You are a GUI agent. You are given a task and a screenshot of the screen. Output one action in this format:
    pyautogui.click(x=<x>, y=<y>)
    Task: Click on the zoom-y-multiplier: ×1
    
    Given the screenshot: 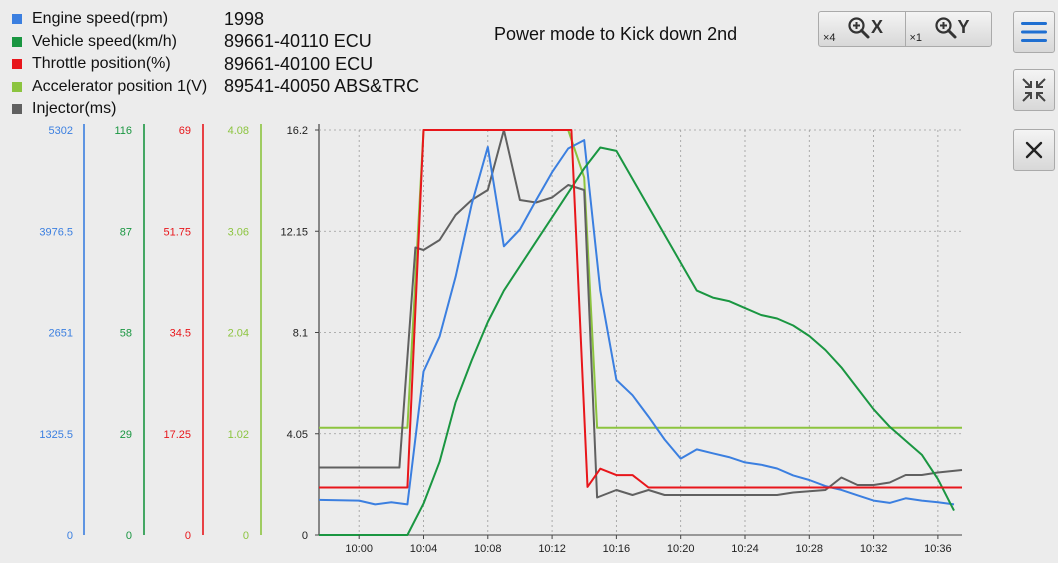 What is the action you would take?
    pyautogui.click(x=916, y=38)
    